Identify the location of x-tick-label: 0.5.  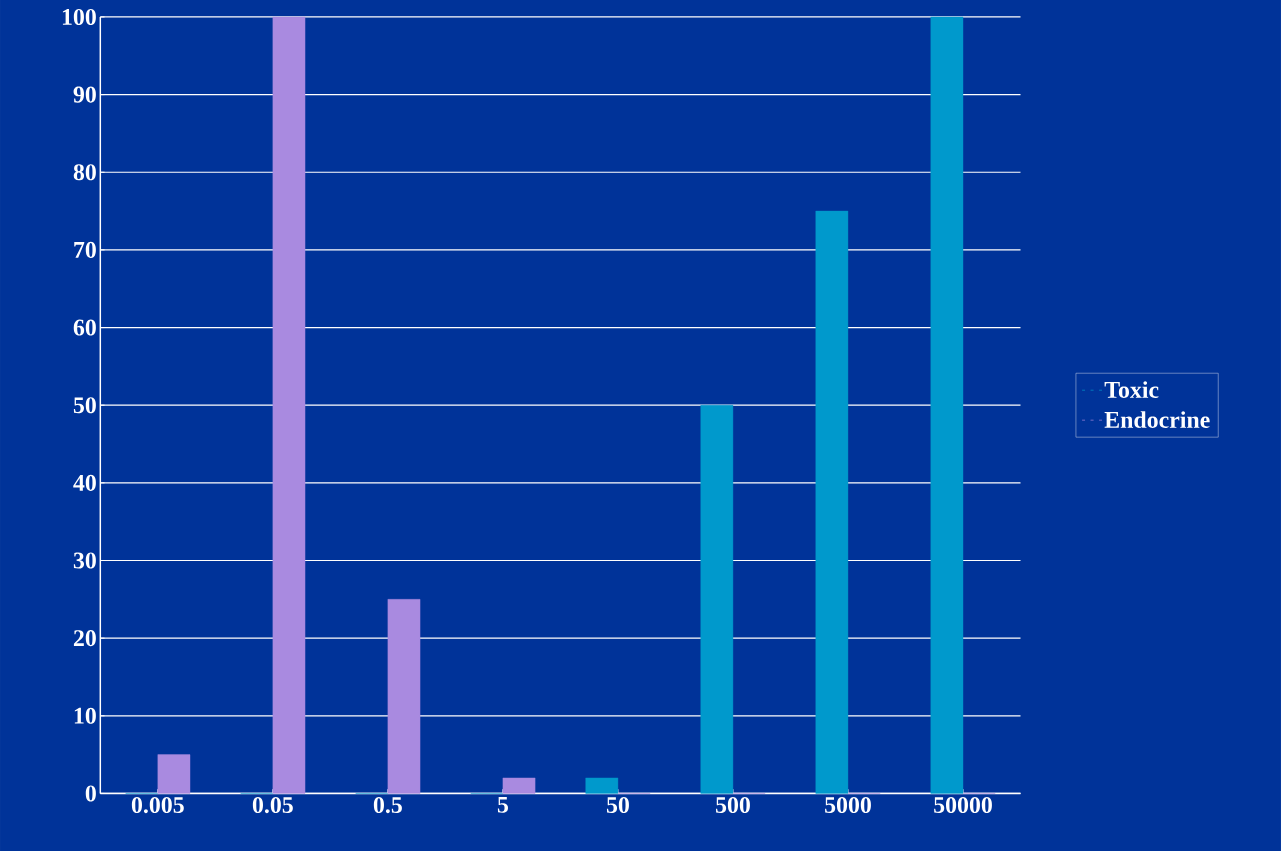
(387, 805).